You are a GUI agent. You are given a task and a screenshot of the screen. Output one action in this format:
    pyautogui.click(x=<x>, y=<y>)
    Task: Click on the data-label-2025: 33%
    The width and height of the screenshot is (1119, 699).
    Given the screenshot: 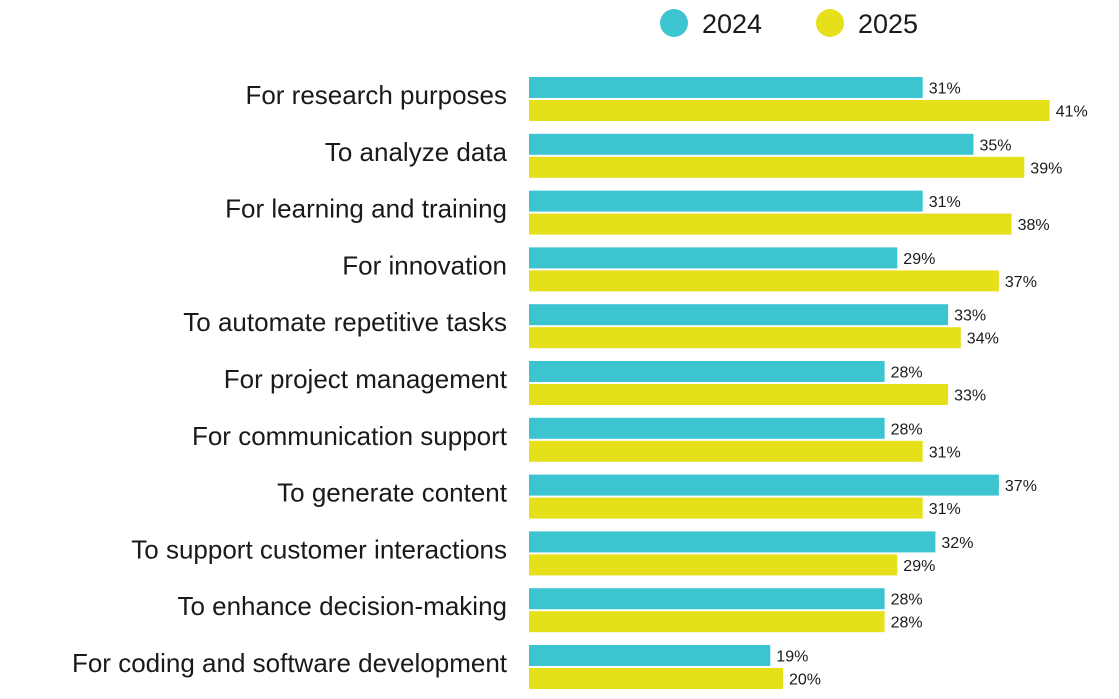 What is the action you would take?
    pyautogui.click(x=970, y=396)
    